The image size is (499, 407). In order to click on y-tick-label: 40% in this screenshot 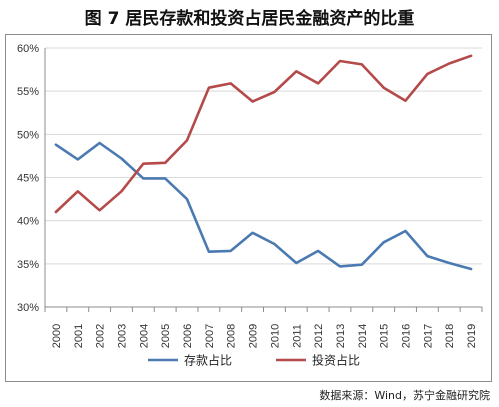, I will do `click(28, 222)`.